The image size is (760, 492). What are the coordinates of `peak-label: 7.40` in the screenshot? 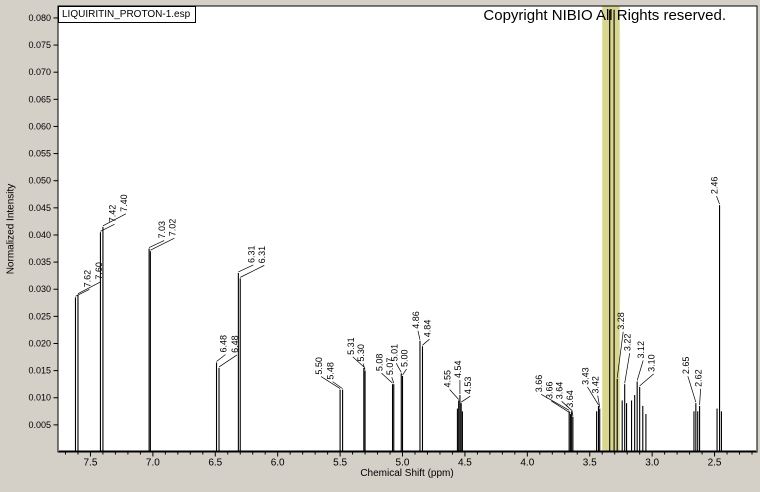 It's located at (124, 203).